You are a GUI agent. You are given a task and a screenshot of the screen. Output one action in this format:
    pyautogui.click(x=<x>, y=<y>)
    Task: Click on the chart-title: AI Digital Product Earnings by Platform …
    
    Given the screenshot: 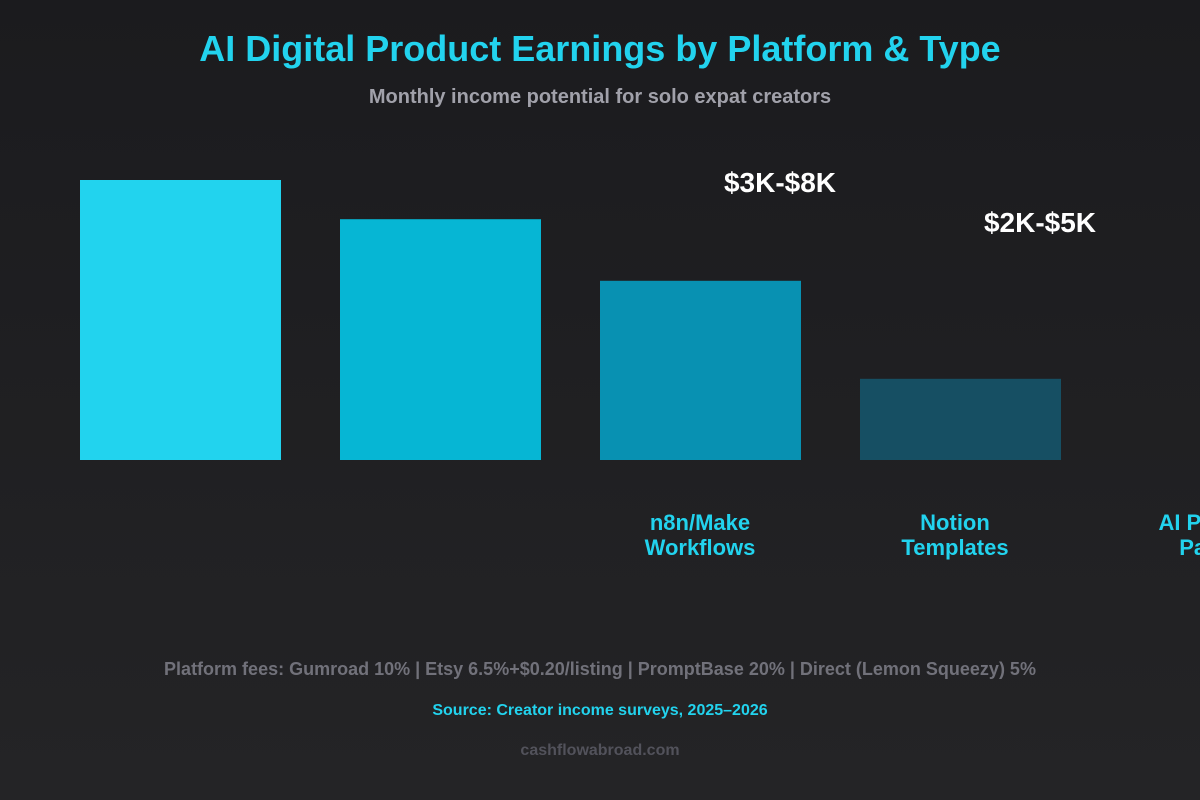 What is the action you would take?
    pyautogui.click(x=600, y=48)
    